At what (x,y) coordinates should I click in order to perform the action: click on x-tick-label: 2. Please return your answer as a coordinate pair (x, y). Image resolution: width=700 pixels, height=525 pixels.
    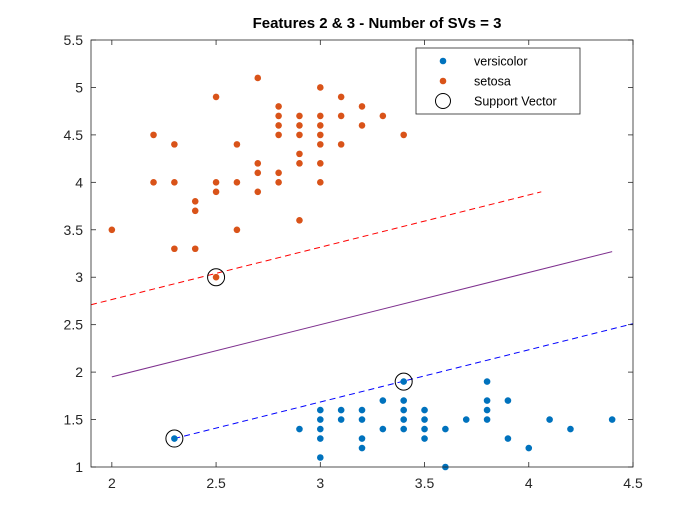
    Looking at the image, I should click on (112, 483).